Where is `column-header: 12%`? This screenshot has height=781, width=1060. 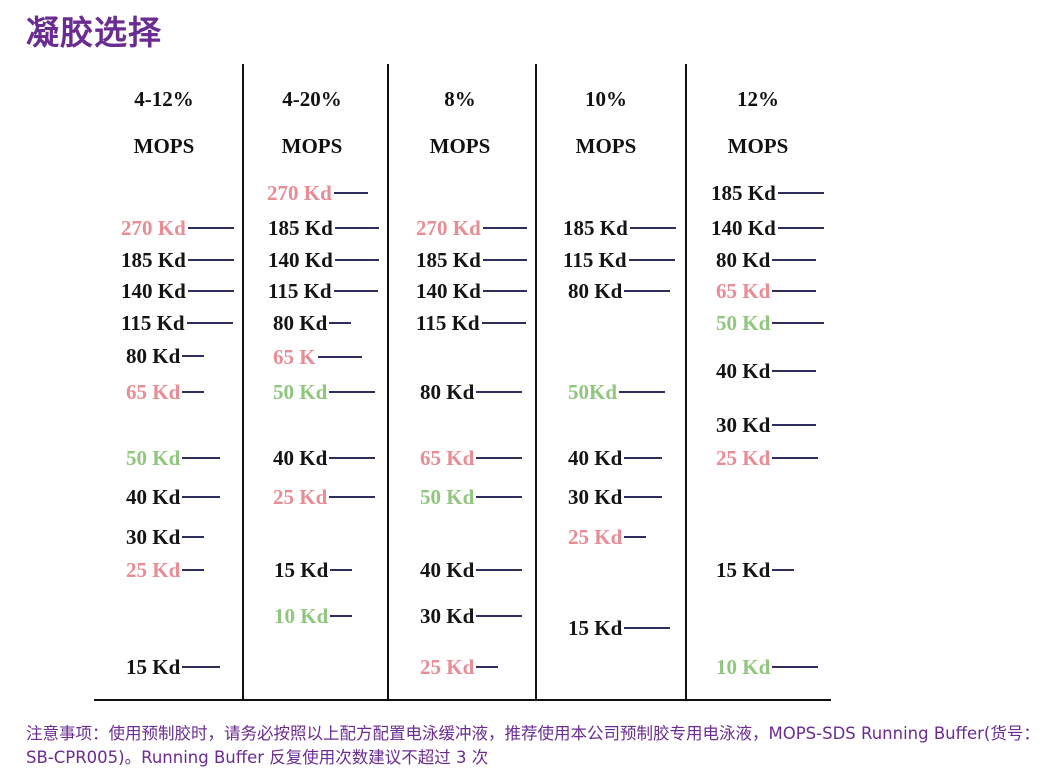 column-header: 12% is located at coordinates (758, 99).